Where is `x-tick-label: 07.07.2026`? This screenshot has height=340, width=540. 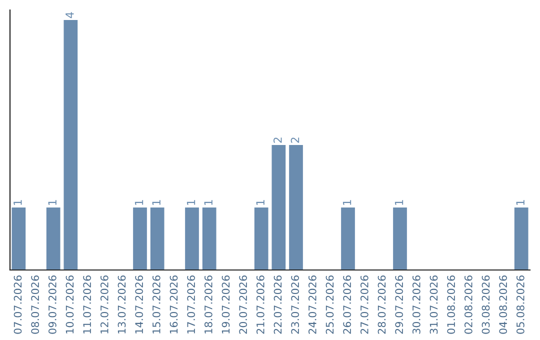 x-tick-label: 07.07.2026 is located at coordinates (18, 305).